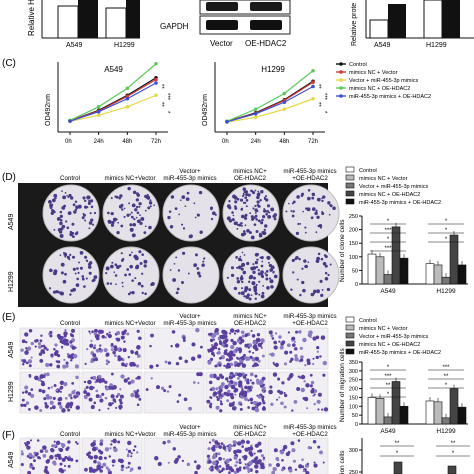  What do you see at coordinates (379, 29) in the screenshot?
I see `bar-a549-vector` at bounding box center [379, 29].